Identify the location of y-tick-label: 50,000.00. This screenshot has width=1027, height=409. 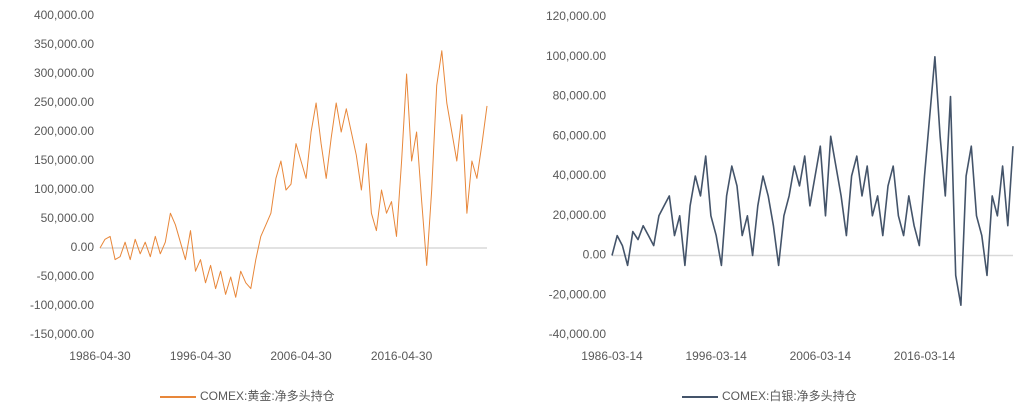
(68, 218).